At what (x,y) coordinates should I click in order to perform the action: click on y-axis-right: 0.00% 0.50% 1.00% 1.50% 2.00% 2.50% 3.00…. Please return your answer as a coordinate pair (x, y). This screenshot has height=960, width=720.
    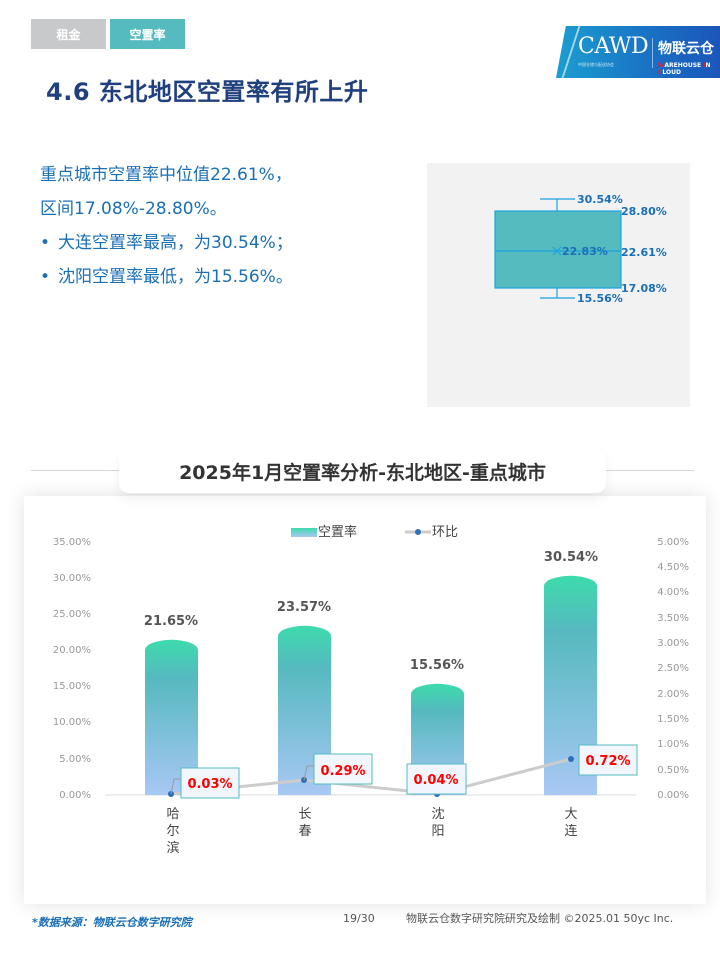
    Looking at the image, I should click on (673, 669).